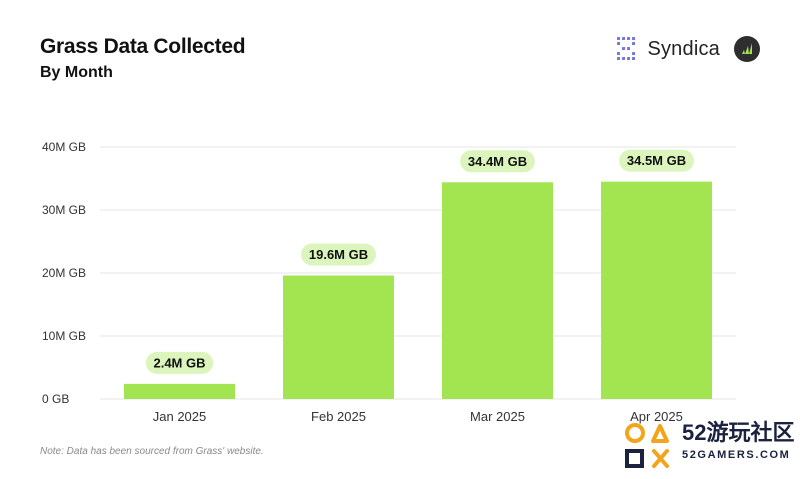 The height and width of the screenshot is (479, 800). I want to click on data-label: 34.4M GB, so click(497, 161).